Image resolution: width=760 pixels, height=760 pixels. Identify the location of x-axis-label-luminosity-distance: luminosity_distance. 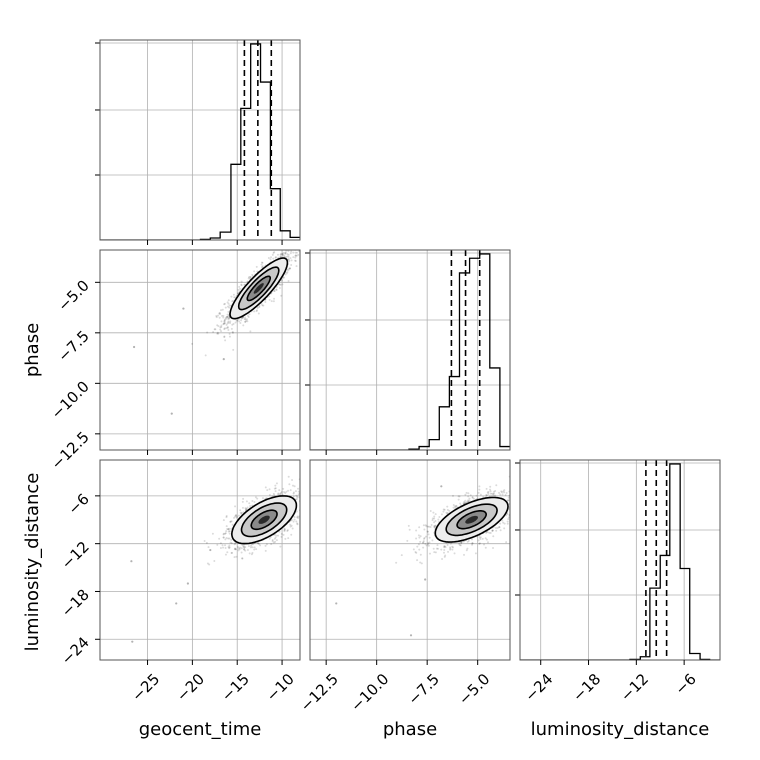
(620, 729).